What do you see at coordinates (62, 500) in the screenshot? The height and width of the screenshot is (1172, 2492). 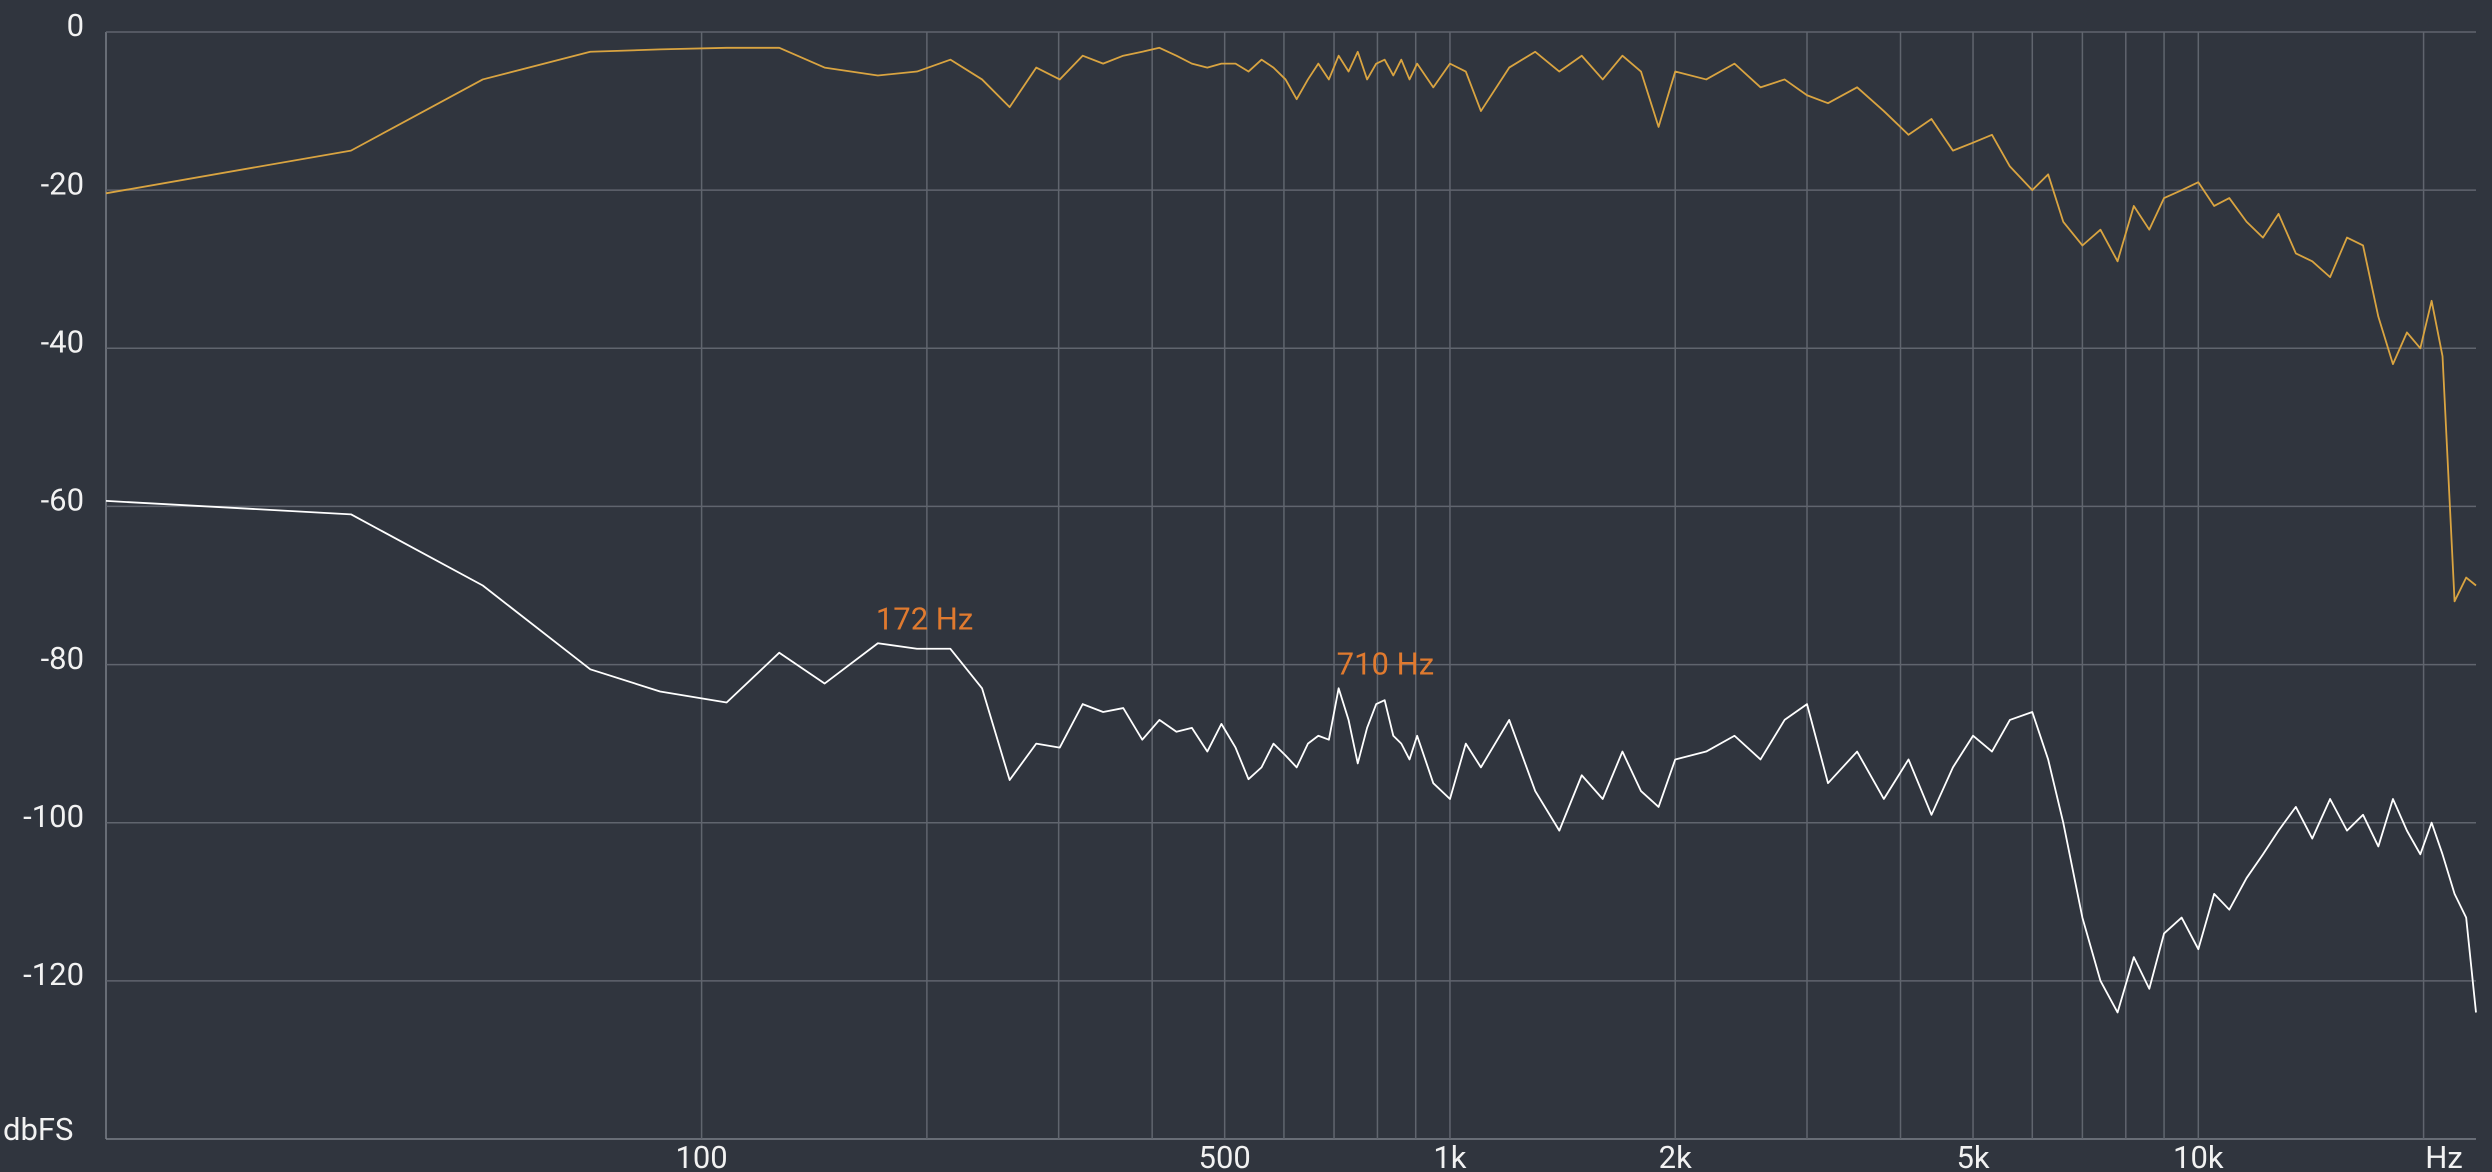 I see `y-tick-label: -60` at bounding box center [62, 500].